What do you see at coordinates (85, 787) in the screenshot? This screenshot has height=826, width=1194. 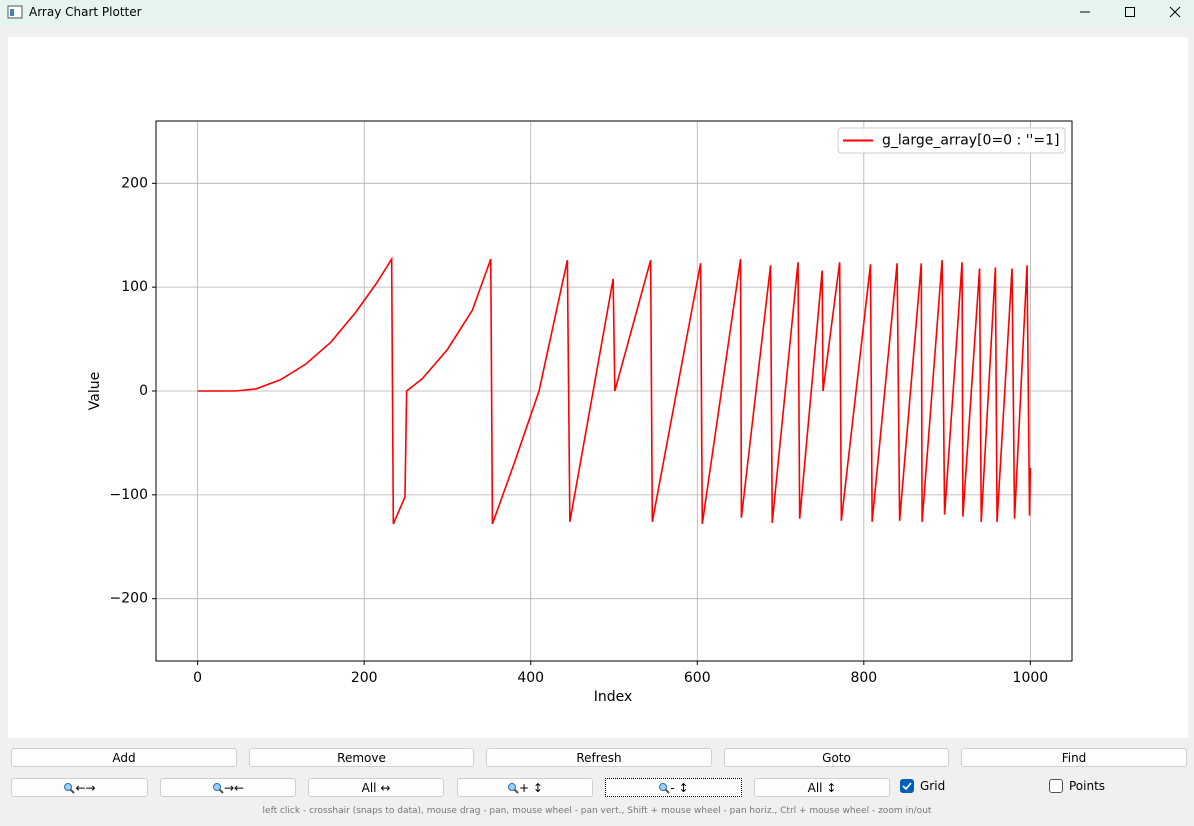 I see `button-label: ←→` at bounding box center [85, 787].